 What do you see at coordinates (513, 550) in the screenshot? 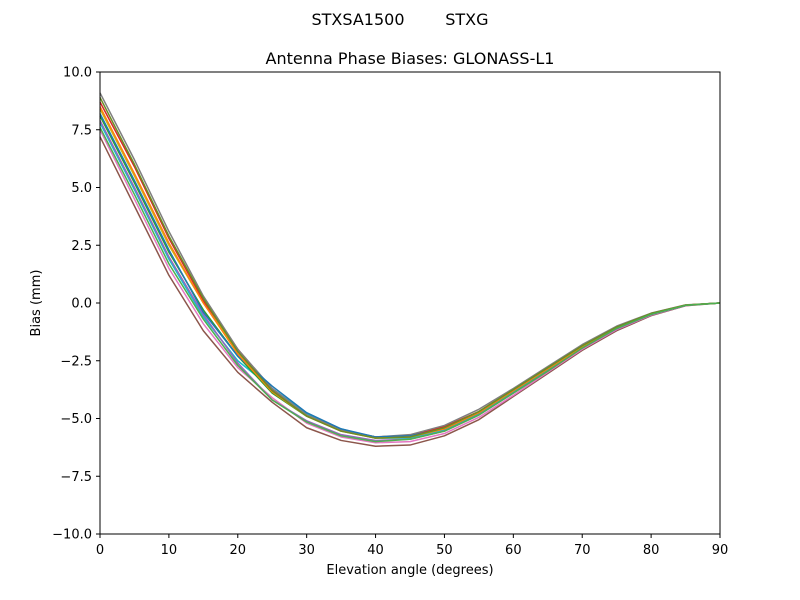
I see `x-tick-label: 60` at bounding box center [513, 550].